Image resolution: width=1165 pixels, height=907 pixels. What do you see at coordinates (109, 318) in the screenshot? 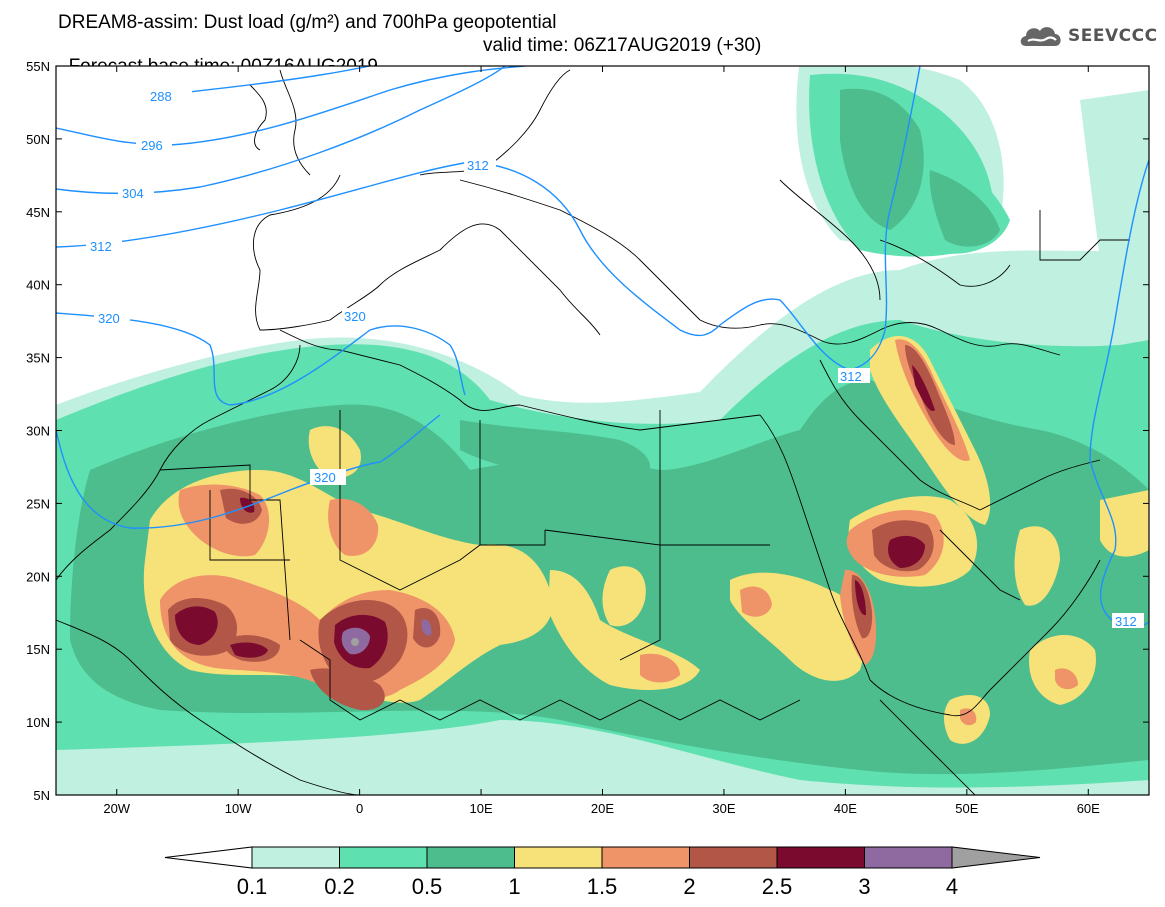
I see `contour-label-320-west: 320` at bounding box center [109, 318].